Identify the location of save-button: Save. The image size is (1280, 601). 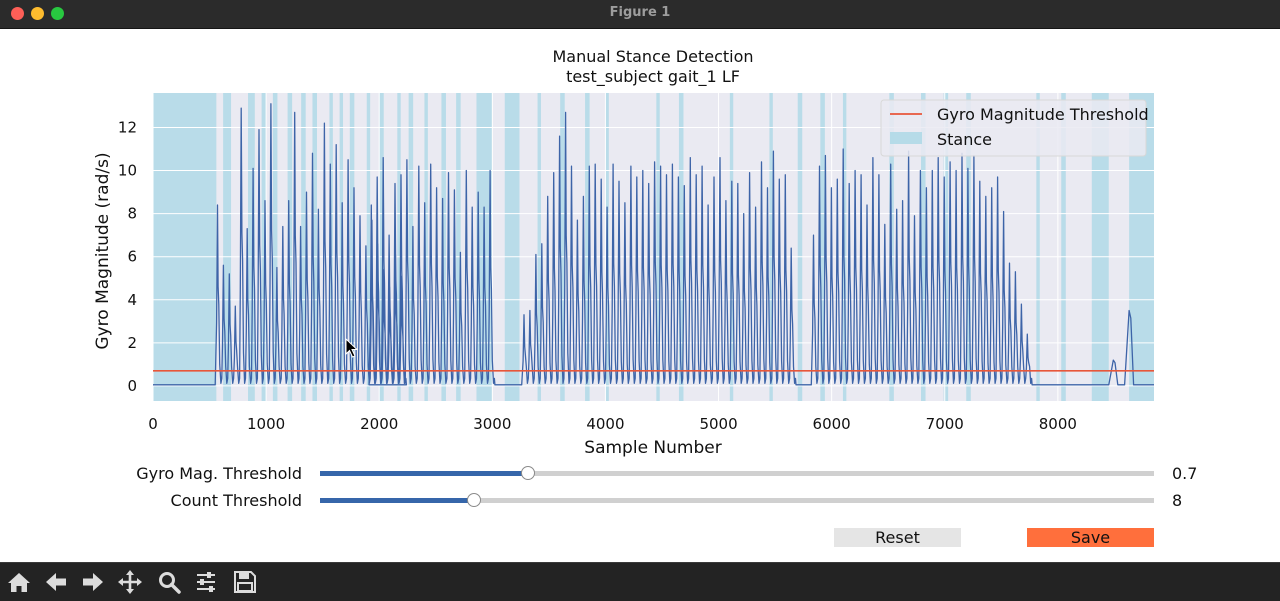
(1090, 537).